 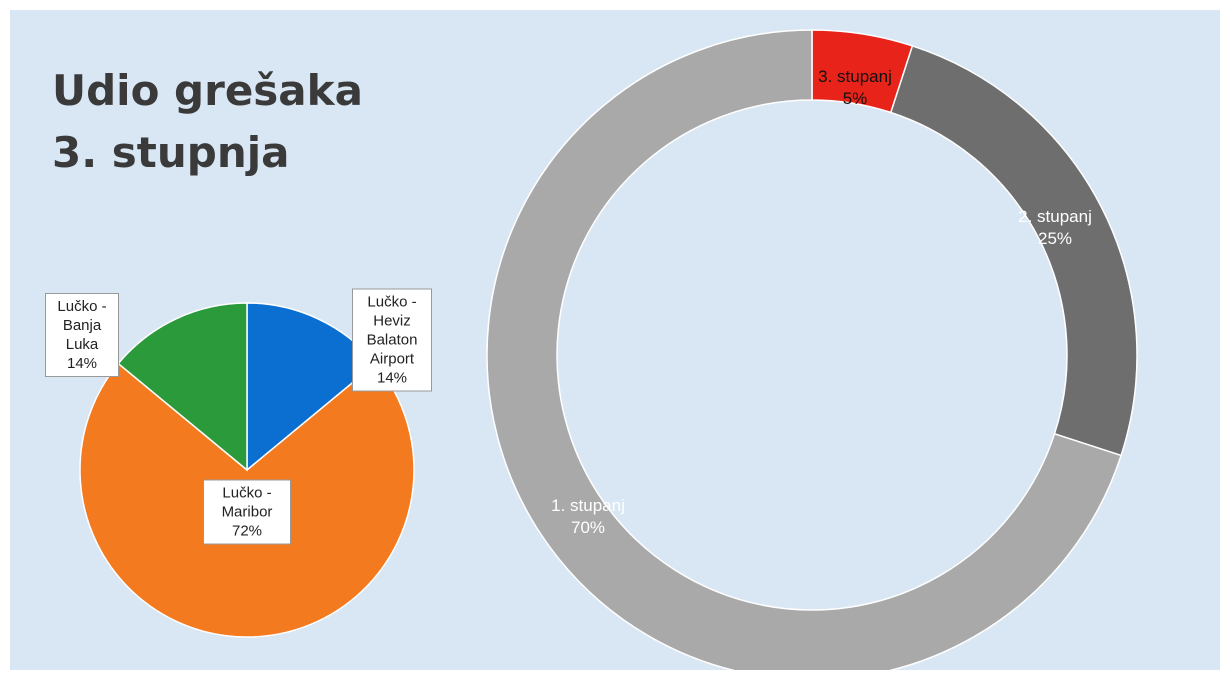 I want to click on label-category: 1. stupanj, so click(x=588, y=505).